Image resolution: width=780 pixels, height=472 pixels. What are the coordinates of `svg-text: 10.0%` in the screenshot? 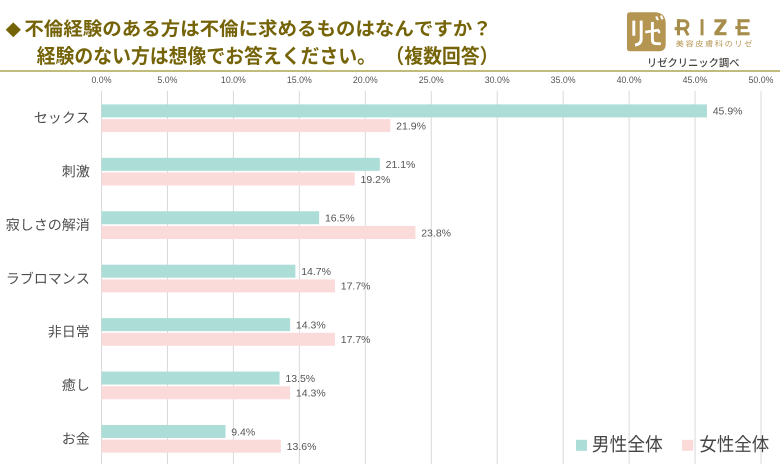 It's located at (233, 80).